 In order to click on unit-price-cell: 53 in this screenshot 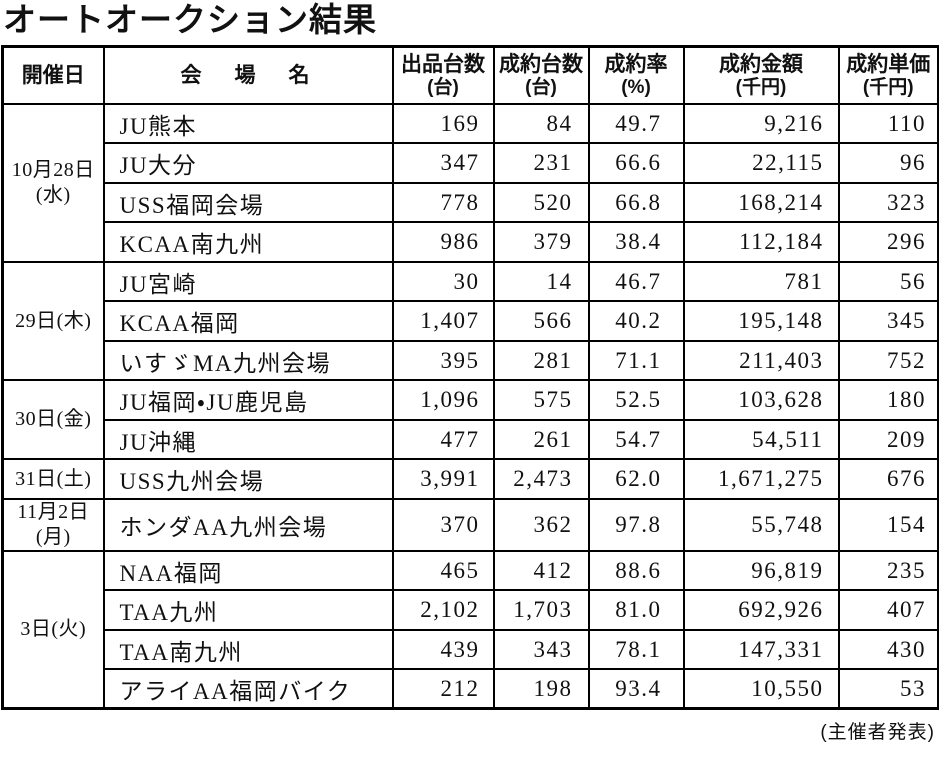, I will do `click(888, 689)`.